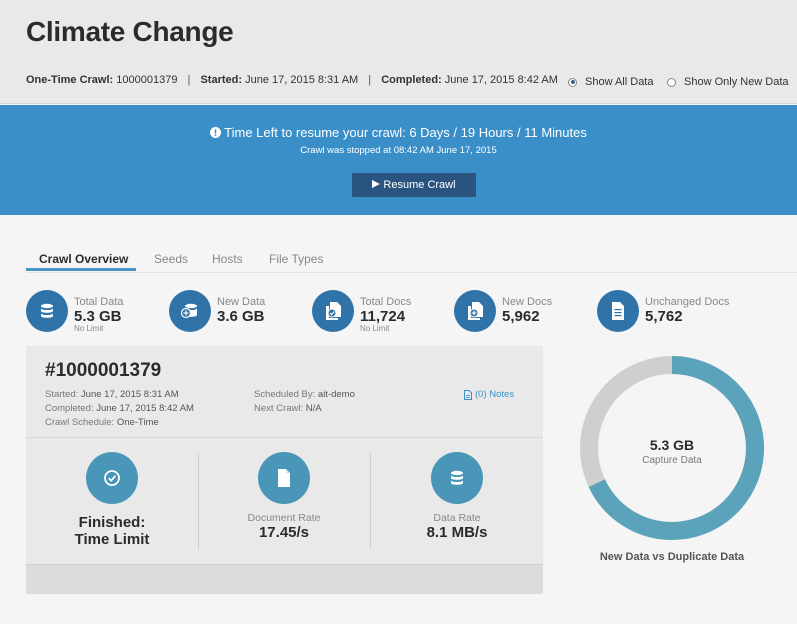  What do you see at coordinates (333, 311) in the screenshot?
I see `docs-check-icon` at bounding box center [333, 311].